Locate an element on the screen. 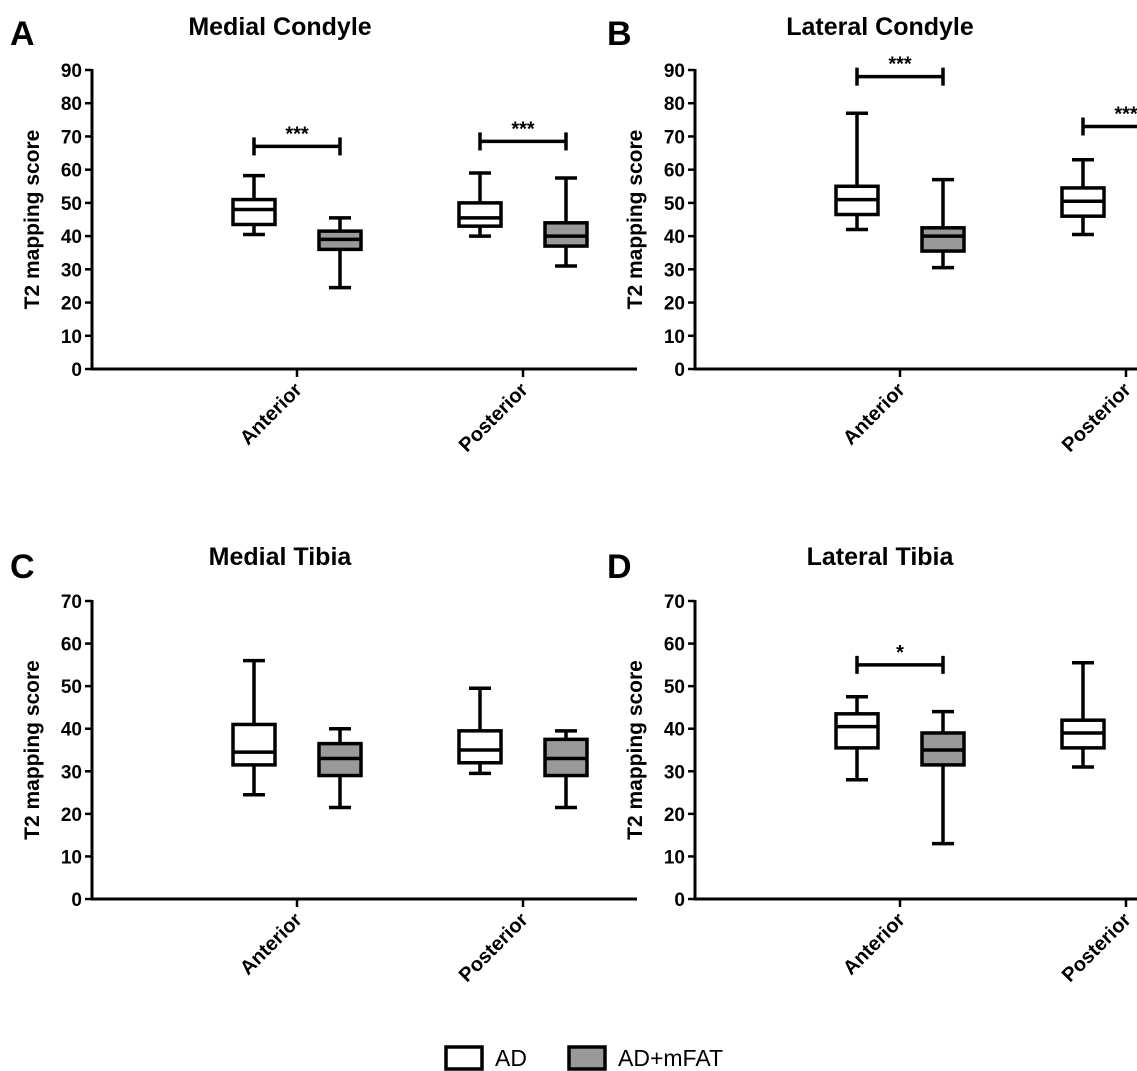  legend: AD AD+mFAT is located at coordinates (583, 1058).